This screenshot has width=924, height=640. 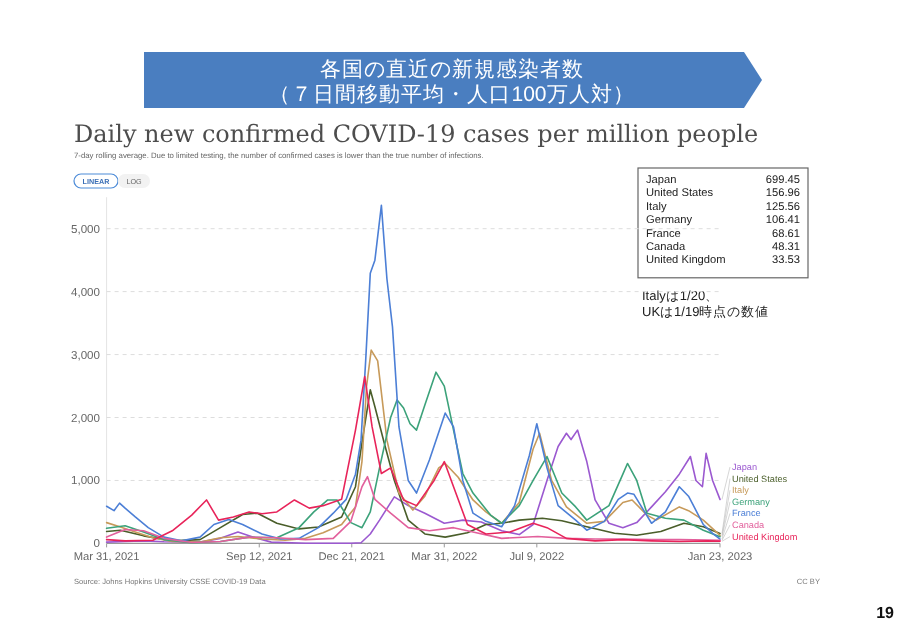 What do you see at coordinates (416, 134) in the screenshot?
I see `text: Daily new confirmed COVID-19 cases per million people` at bounding box center [416, 134].